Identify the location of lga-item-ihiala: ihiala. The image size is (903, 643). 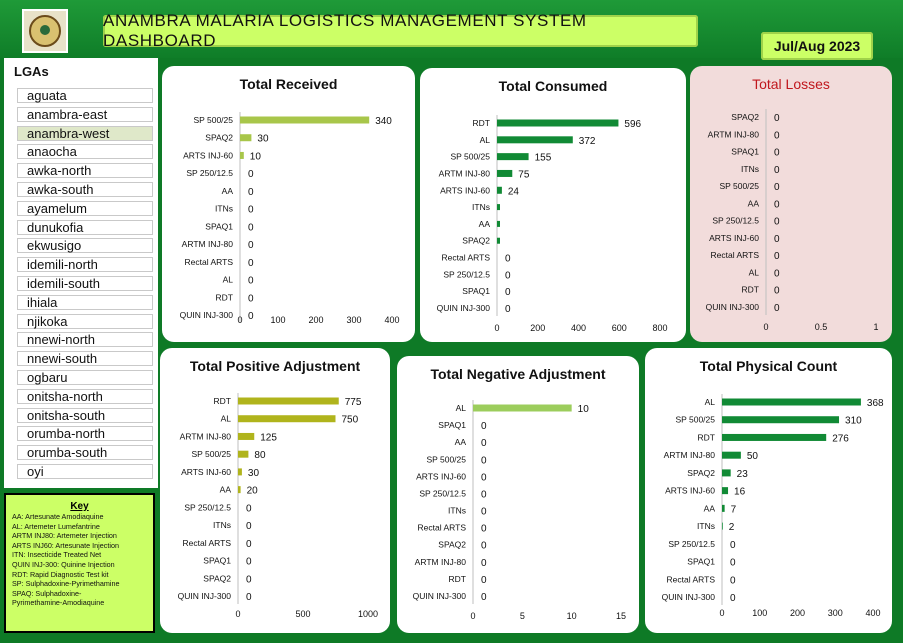
(85, 302).